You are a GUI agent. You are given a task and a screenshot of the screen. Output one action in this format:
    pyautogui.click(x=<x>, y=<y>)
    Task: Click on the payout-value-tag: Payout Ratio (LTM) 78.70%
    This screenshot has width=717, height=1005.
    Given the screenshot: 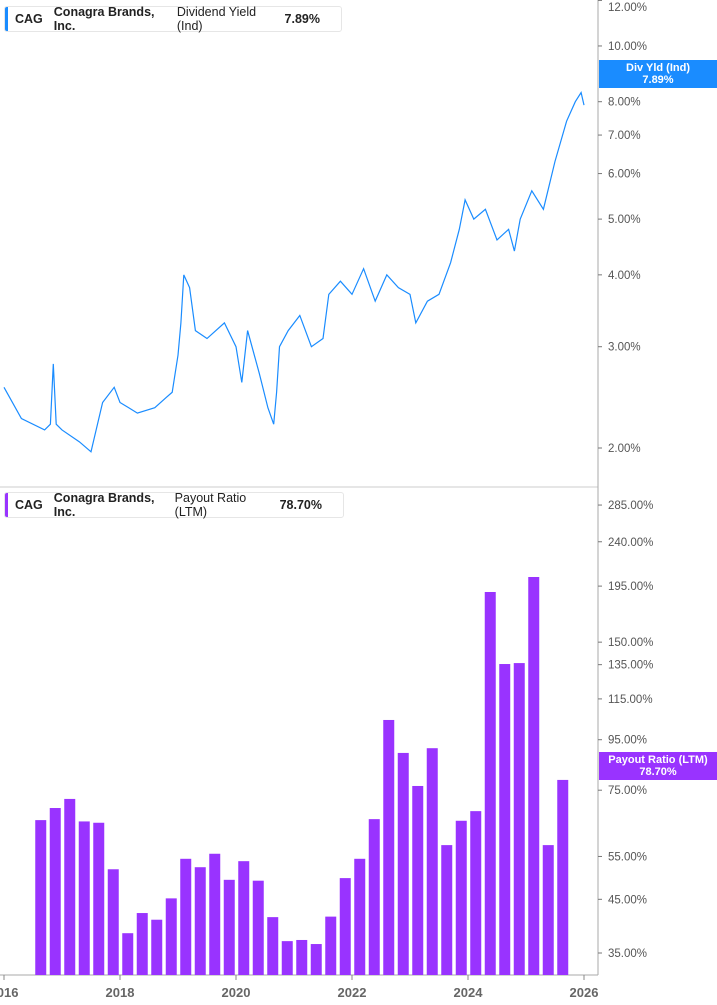 What is the action you would take?
    pyautogui.click(x=658, y=766)
    